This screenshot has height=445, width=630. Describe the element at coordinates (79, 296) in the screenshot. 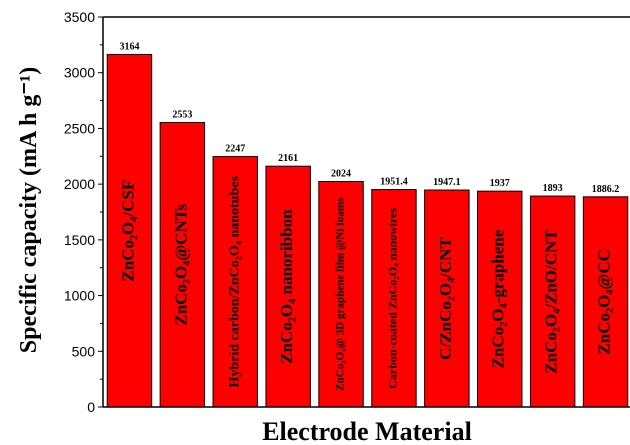

I see `y-tick-label: 1000` at that location.